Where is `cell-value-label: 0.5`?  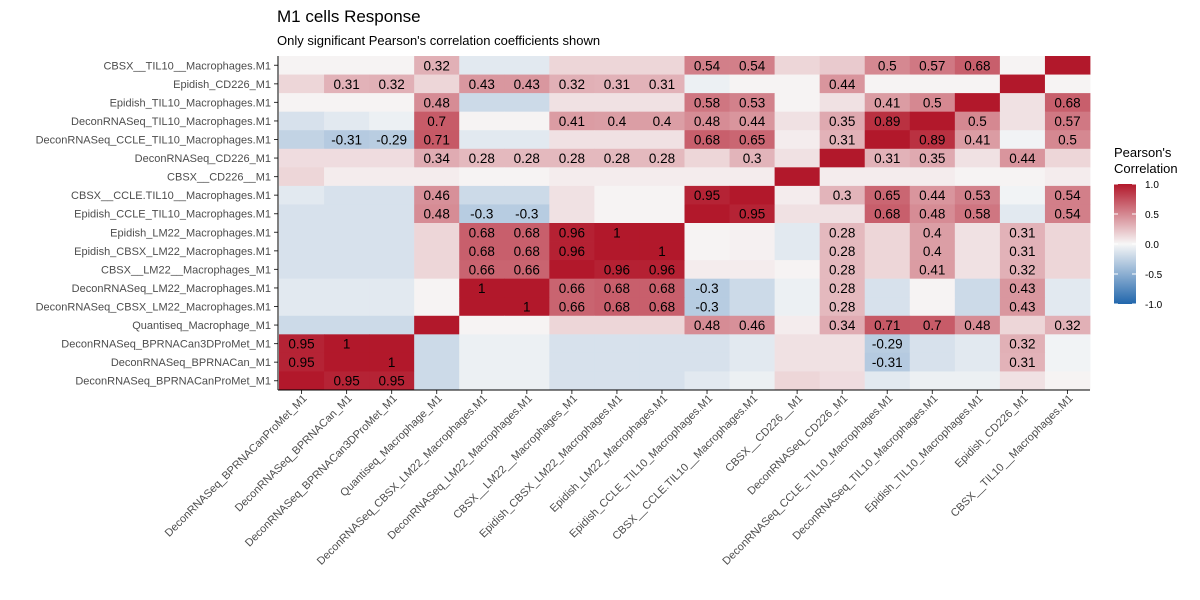 cell-value-label: 0.5 is located at coordinates (887, 65).